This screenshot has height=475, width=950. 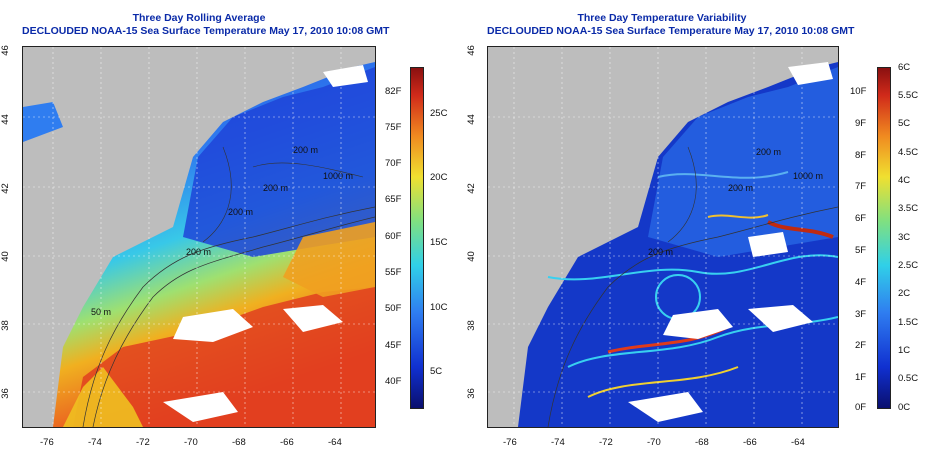 What do you see at coordinates (393, 381) in the screenshot?
I see `colorbar-f-label: 40F` at bounding box center [393, 381].